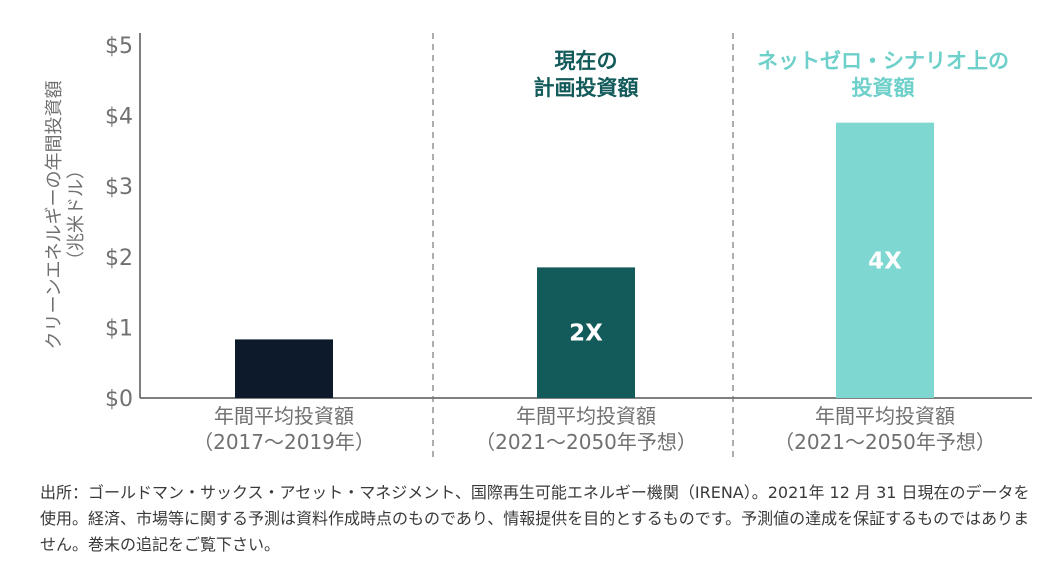  I want to click on y-axis-title: クリーンエネルギーの年間投資額 （兆米ドル）, so click(65, 214).